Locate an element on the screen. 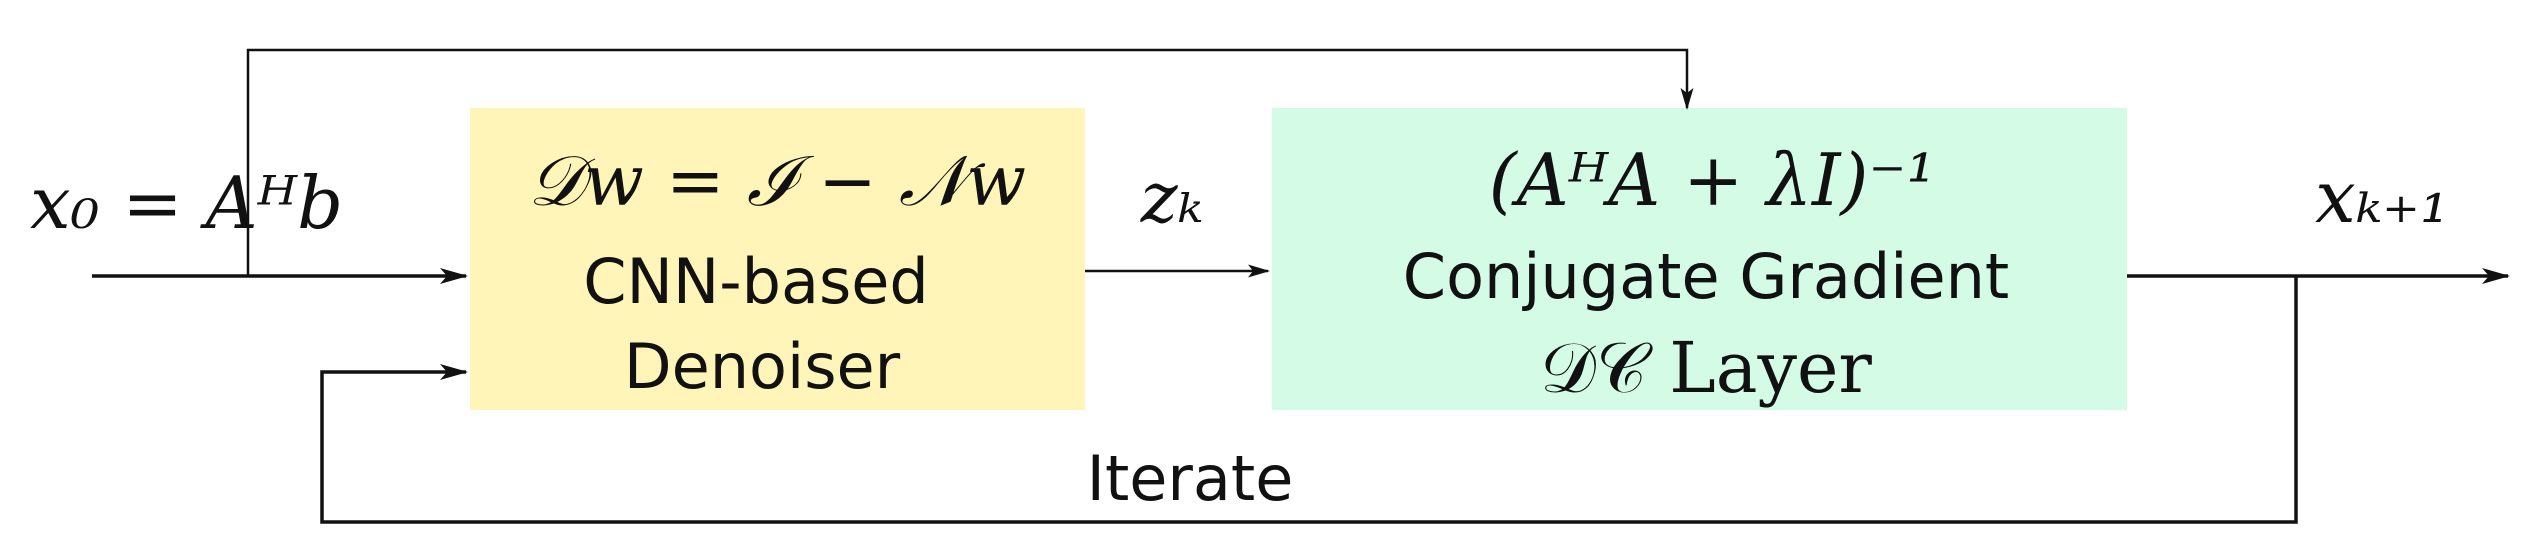 The width and height of the screenshot is (2532, 548). denoiser-title-line2: Denoiser is located at coordinates (762, 366).